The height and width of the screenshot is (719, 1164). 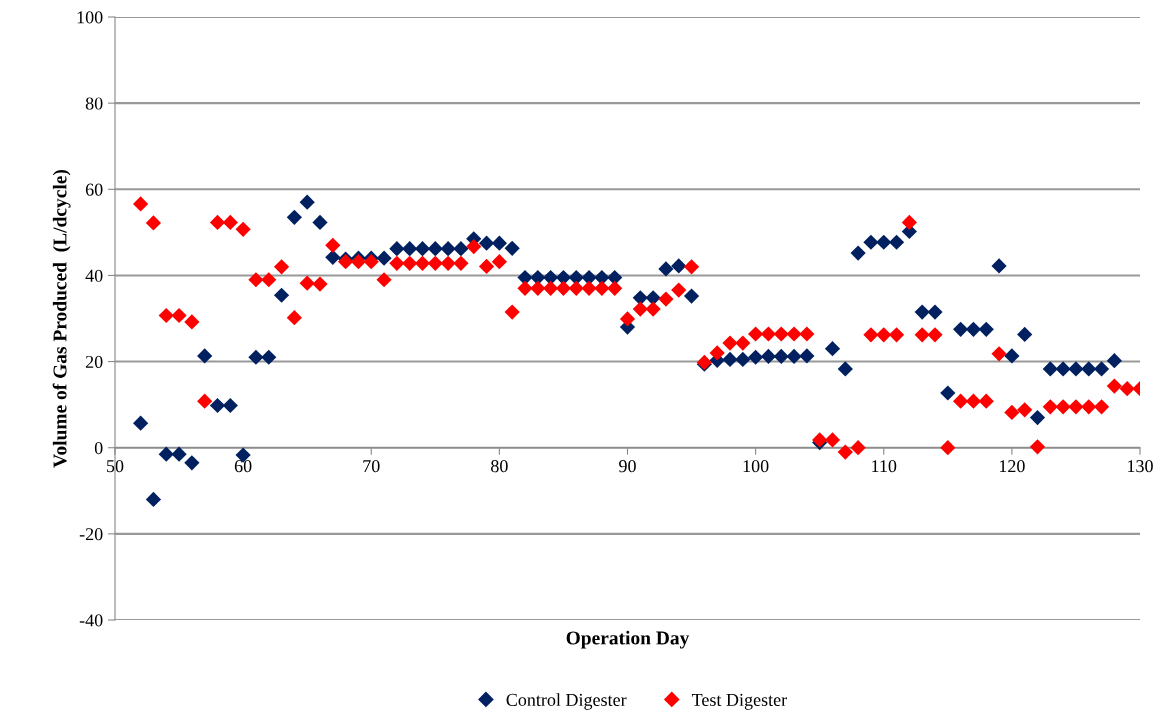 I want to click on y-axis-title: Volume of Gas Produced (L/dcycle), so click(x=61, y=319).